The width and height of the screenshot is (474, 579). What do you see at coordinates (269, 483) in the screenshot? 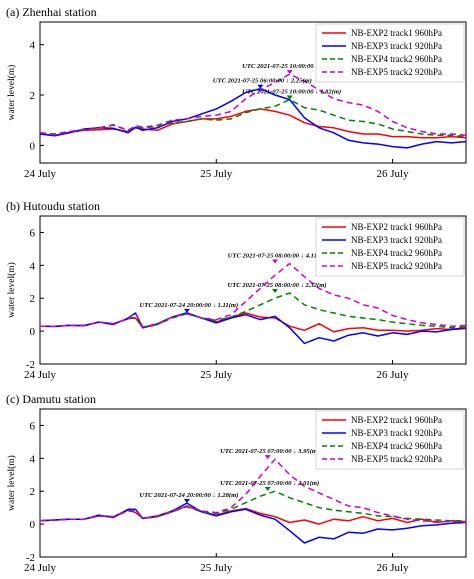
I see `peak-annotation: UTC 2021-07-25 07:00:00 ↓ 2.01(m)` at bounding box center [269, 483].